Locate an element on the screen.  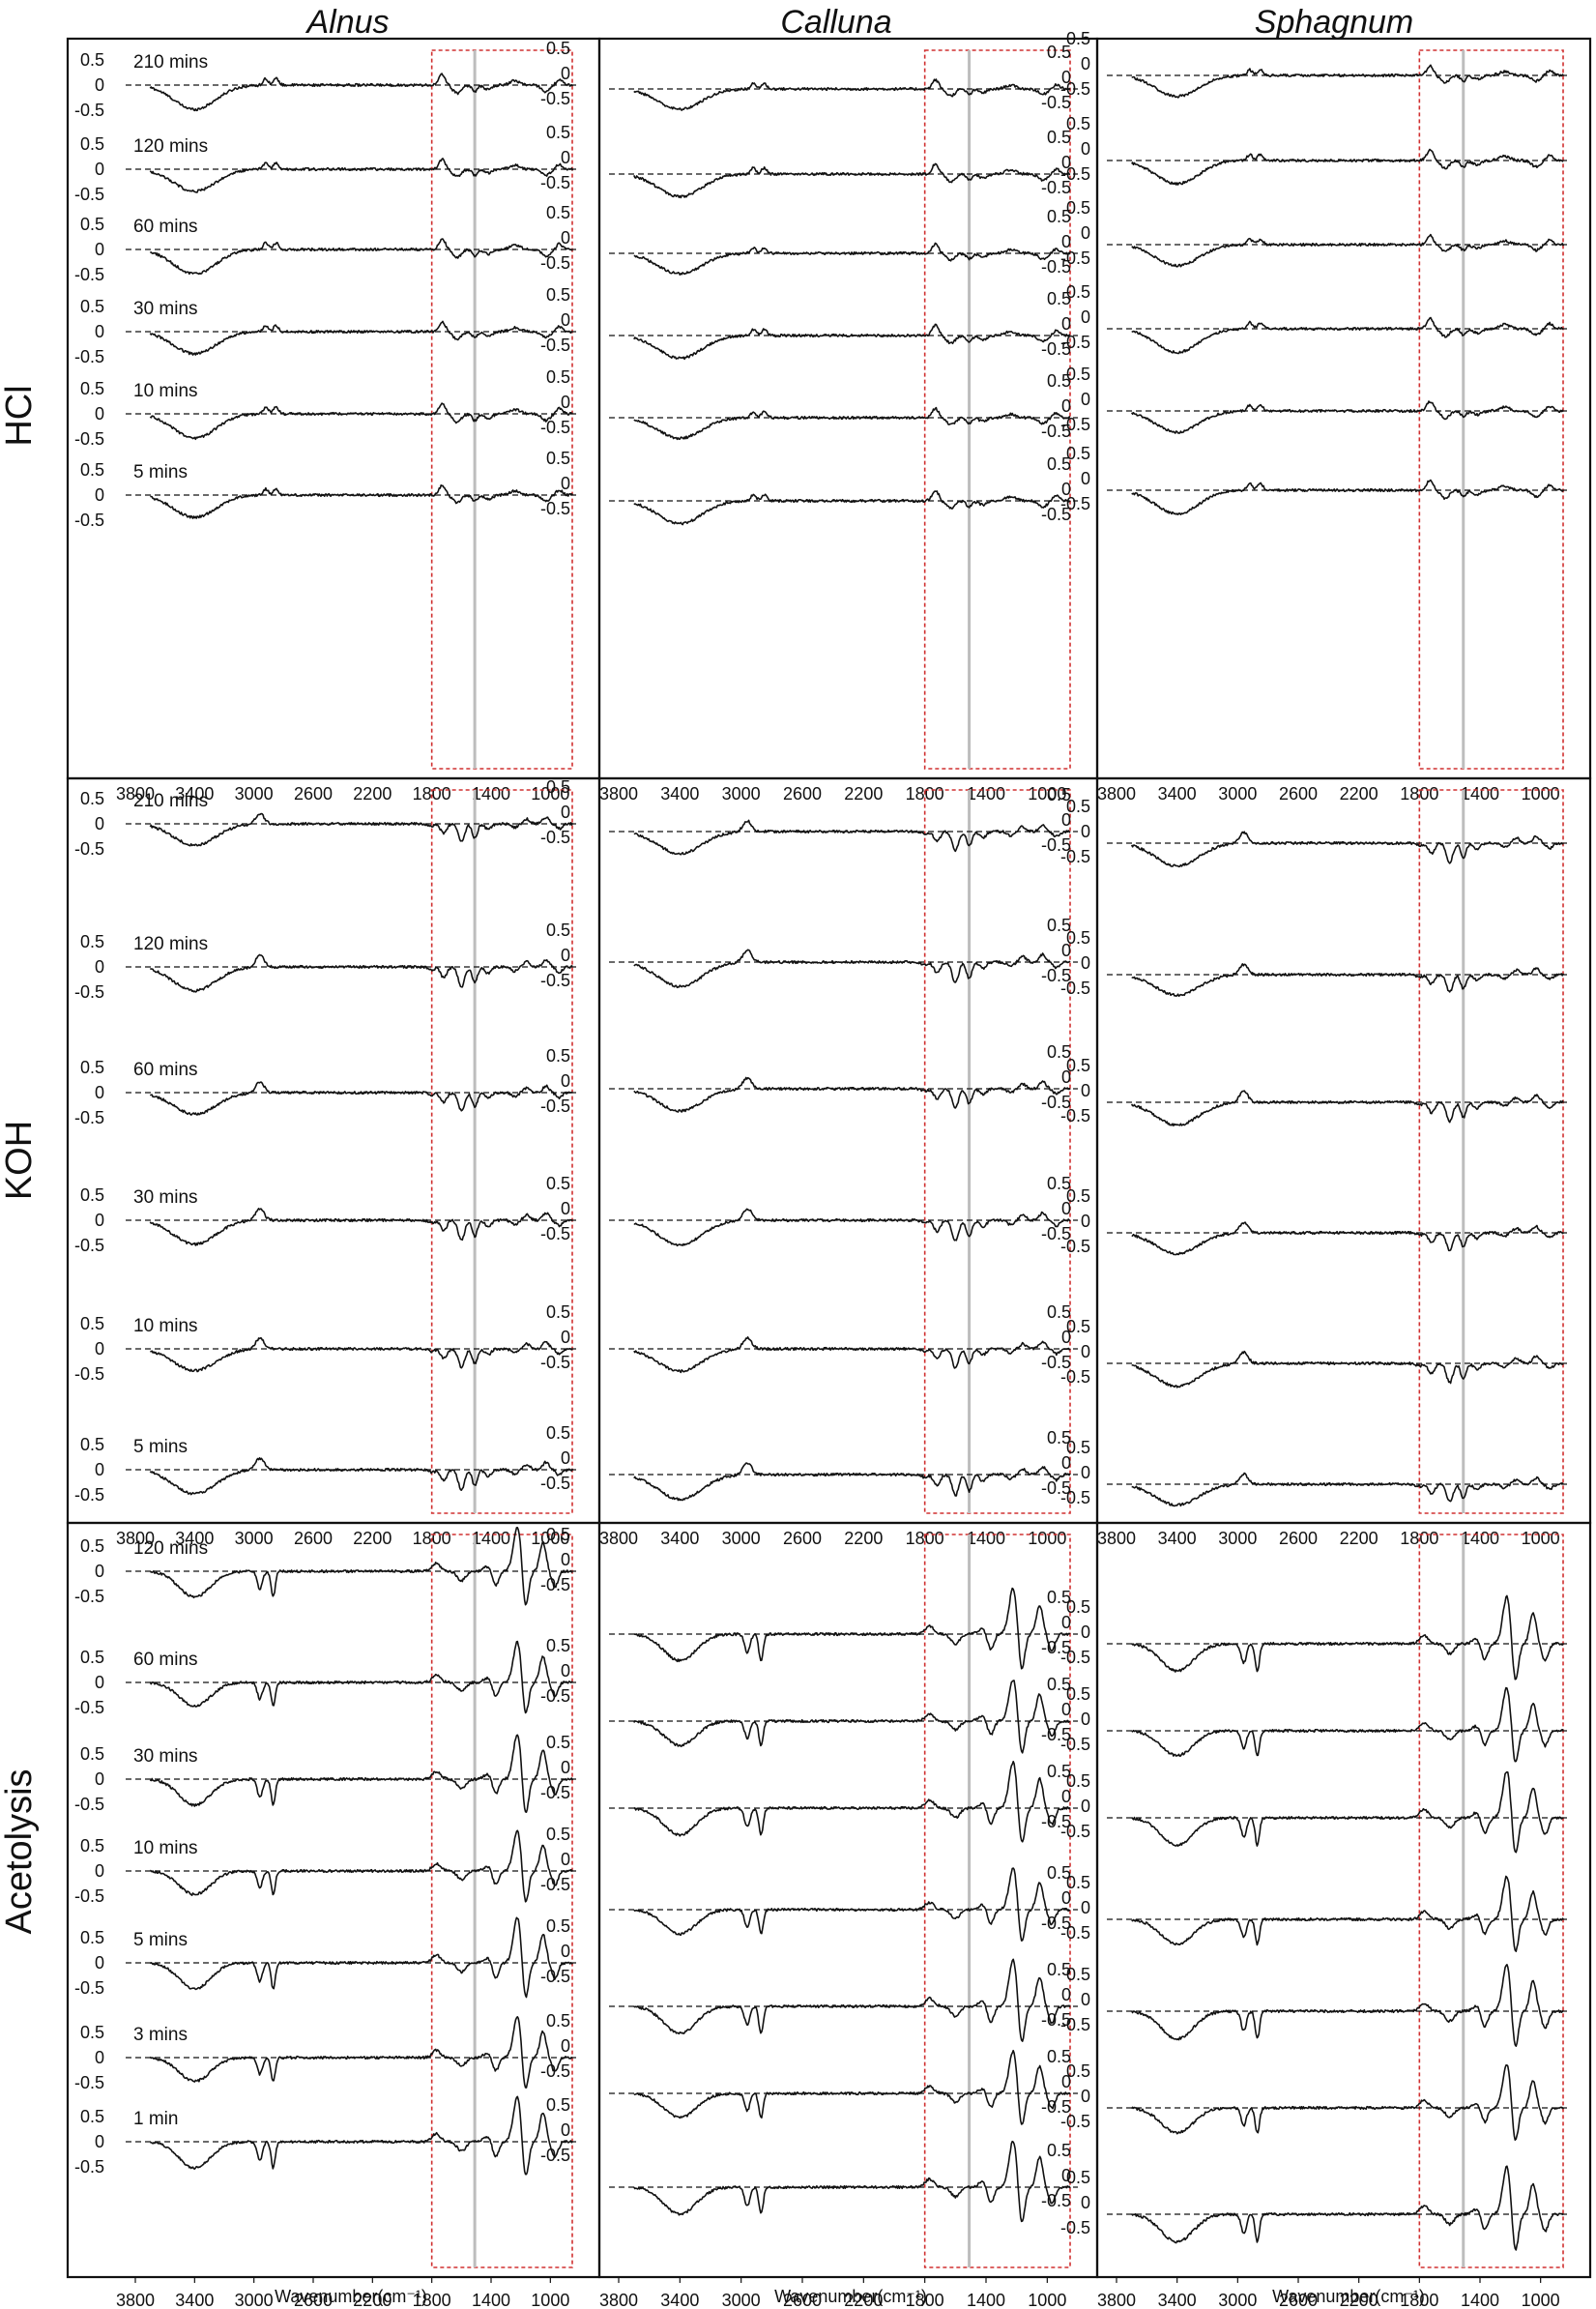
species-column-titles: Alnus Calluna Sphagnum is located at coordinates (859, 22).